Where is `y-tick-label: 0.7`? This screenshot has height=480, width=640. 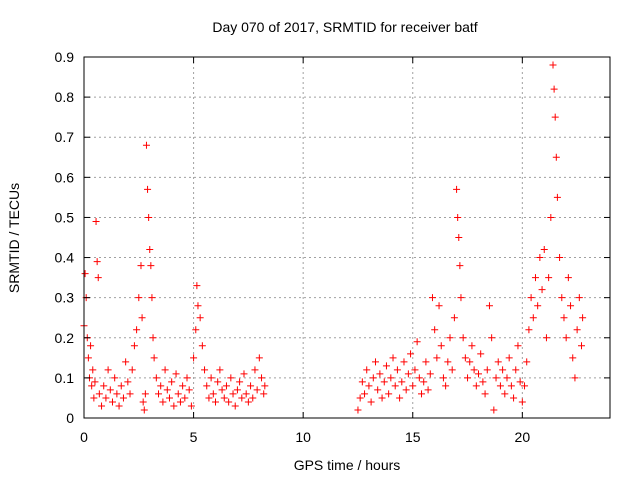
y-tick-label: 0.7 is located at coordinates (65, 137).